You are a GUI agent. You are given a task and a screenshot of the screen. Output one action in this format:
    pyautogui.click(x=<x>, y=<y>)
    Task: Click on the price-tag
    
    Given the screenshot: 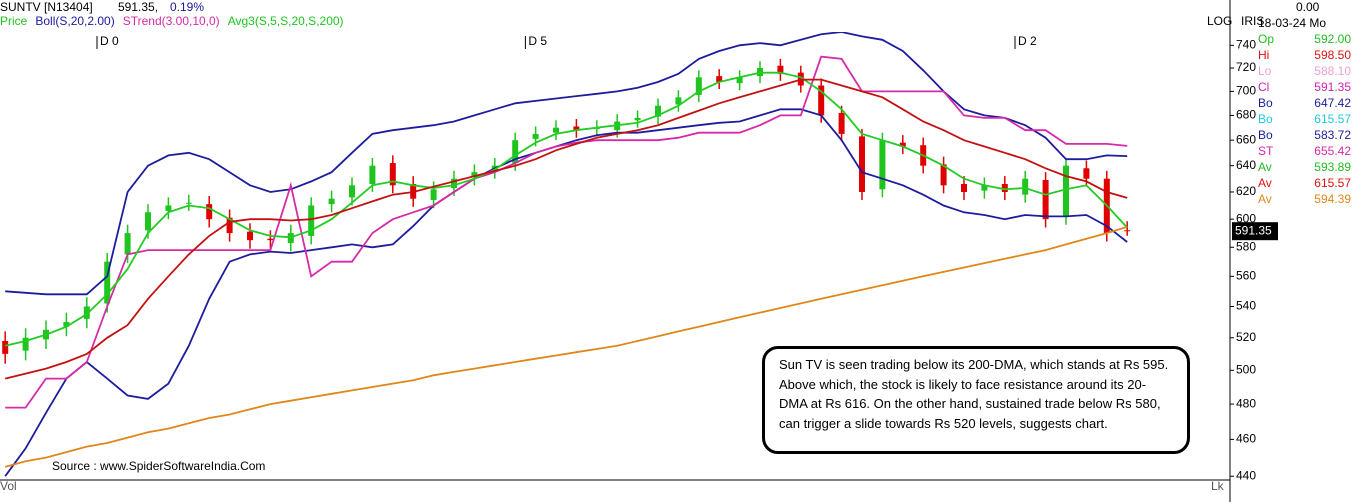 What is the action you would take?
    pyautogui.click(x=1255, y=231)
    